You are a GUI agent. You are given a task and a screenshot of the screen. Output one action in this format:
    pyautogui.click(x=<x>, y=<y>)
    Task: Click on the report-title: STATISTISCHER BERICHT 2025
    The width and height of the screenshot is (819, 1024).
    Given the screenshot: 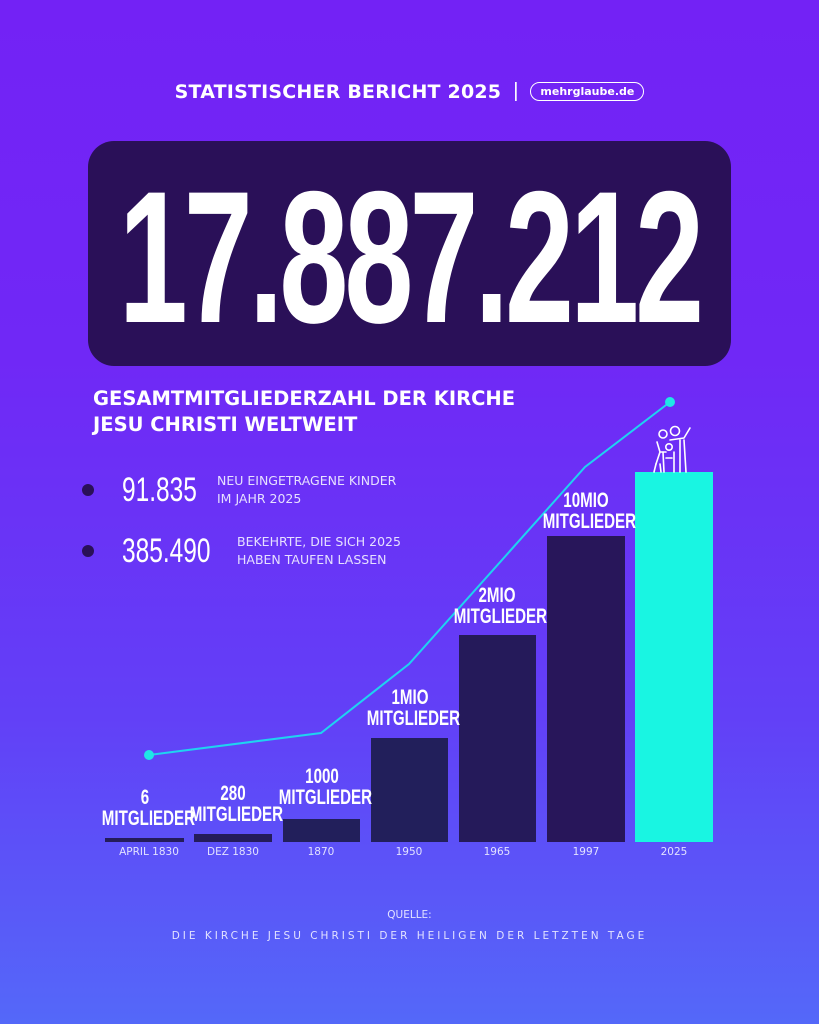 What is the action you would take?
    pyautogui.click(x=338, y=91)
    